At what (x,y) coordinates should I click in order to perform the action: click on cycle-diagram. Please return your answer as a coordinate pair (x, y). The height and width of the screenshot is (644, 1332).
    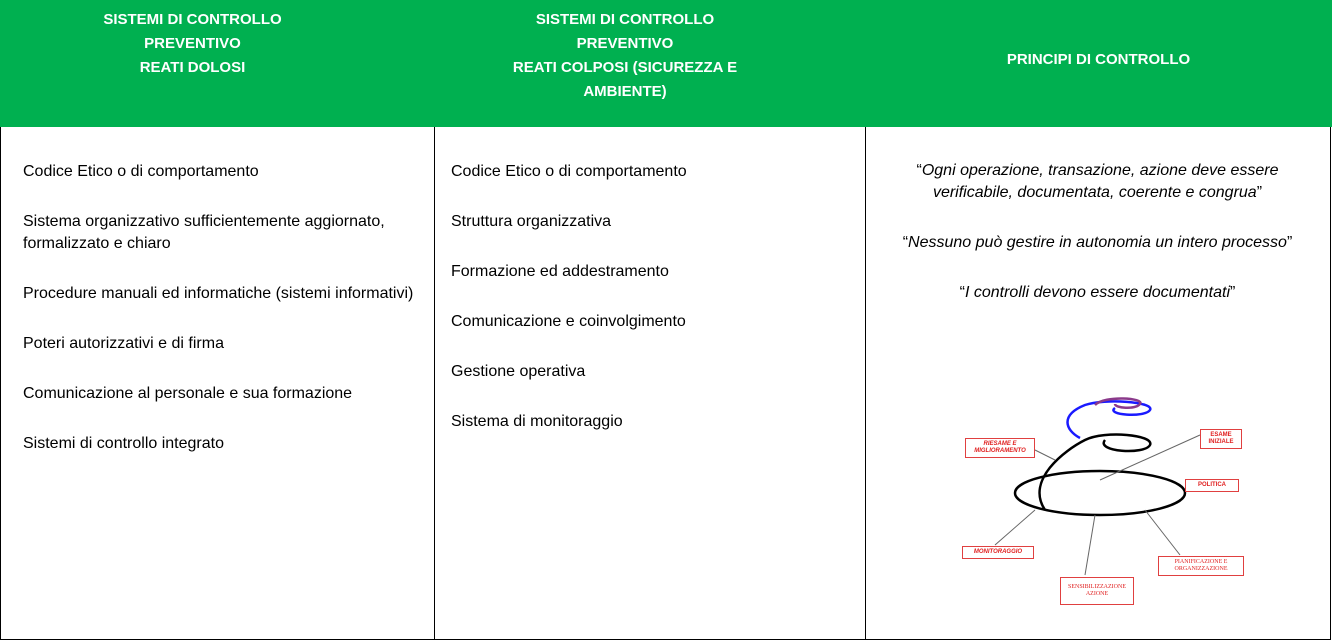
    Looking at the image, I should click on (1097, 486).